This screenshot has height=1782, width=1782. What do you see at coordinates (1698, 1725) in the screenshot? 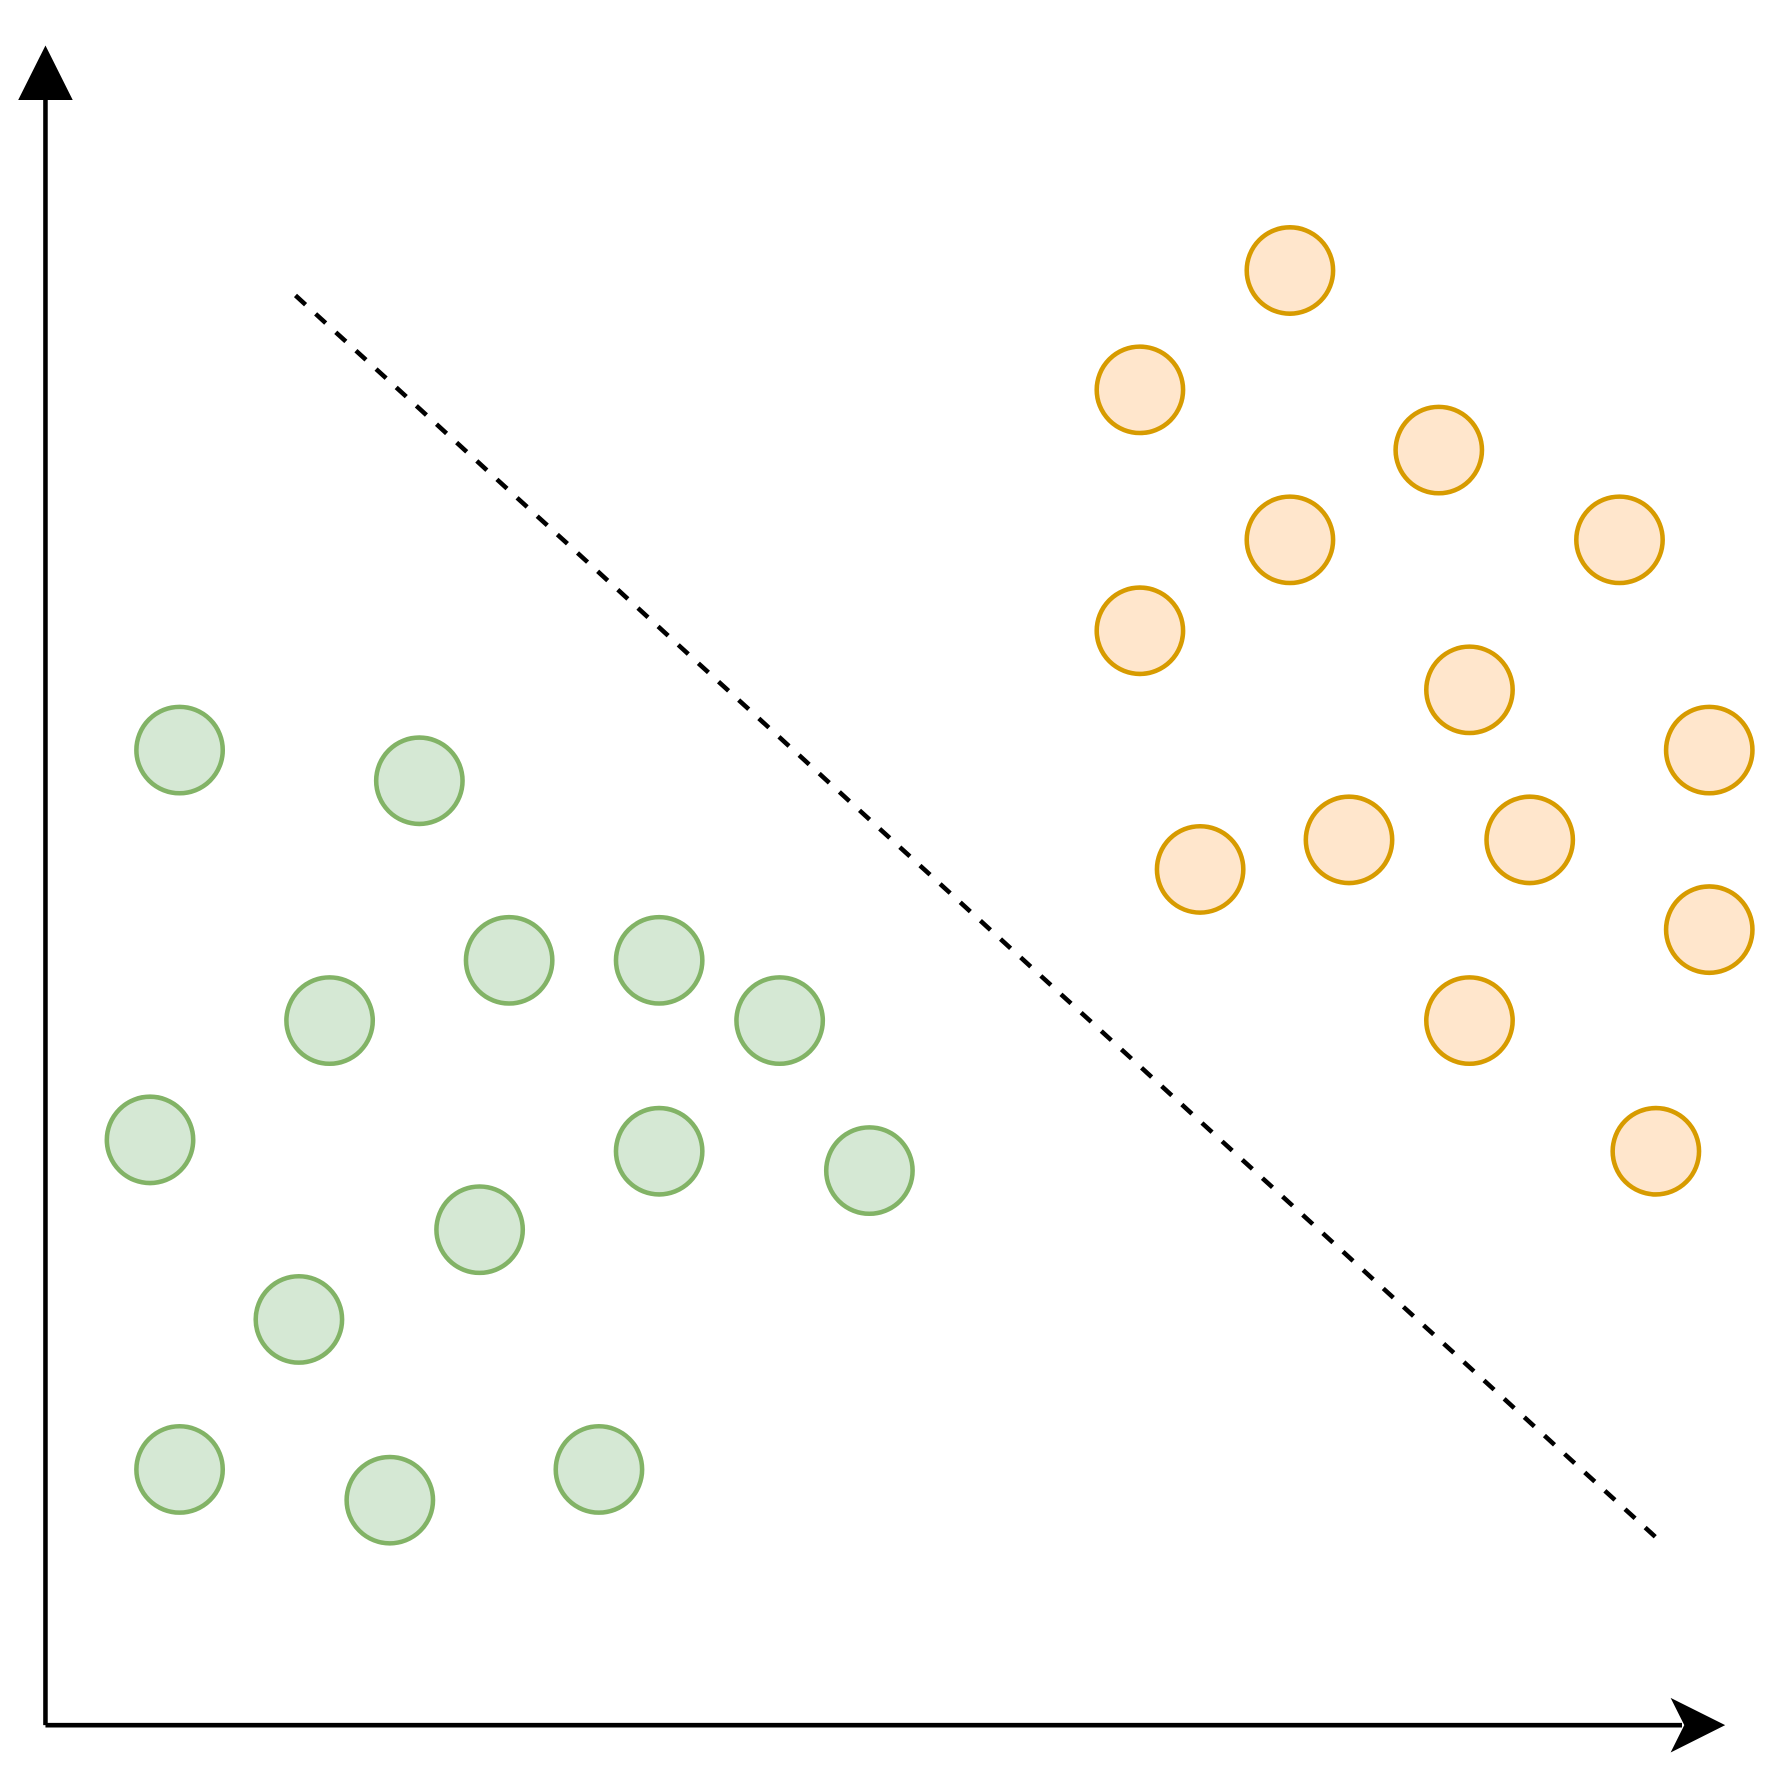
I see `x-axis-arrow` at bounding box center [1698, 1725].